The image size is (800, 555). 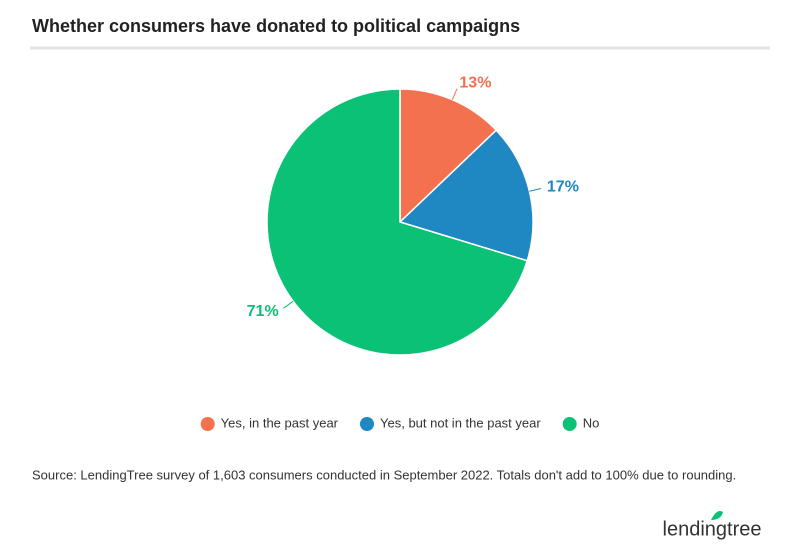 I want to click on legend-label: No, so click(x=591, y=422).